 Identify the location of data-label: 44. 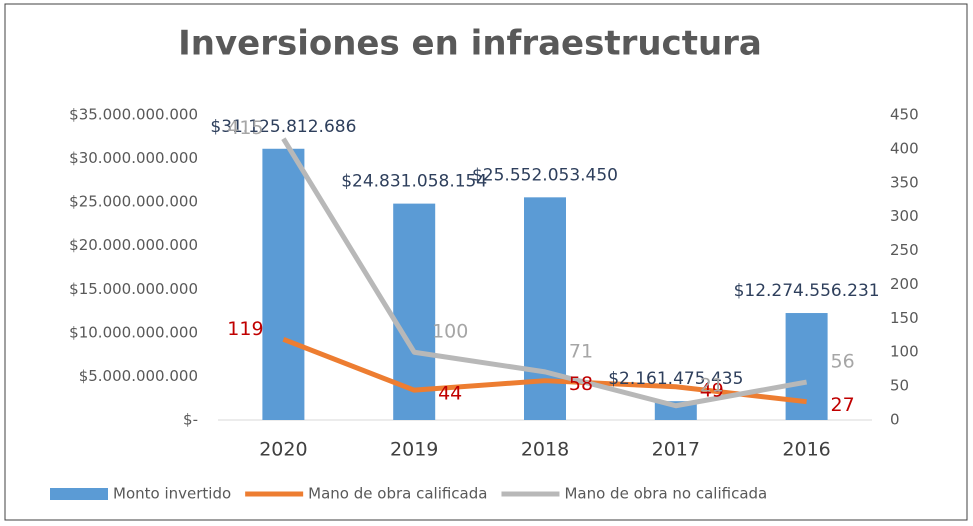
(450, 394).